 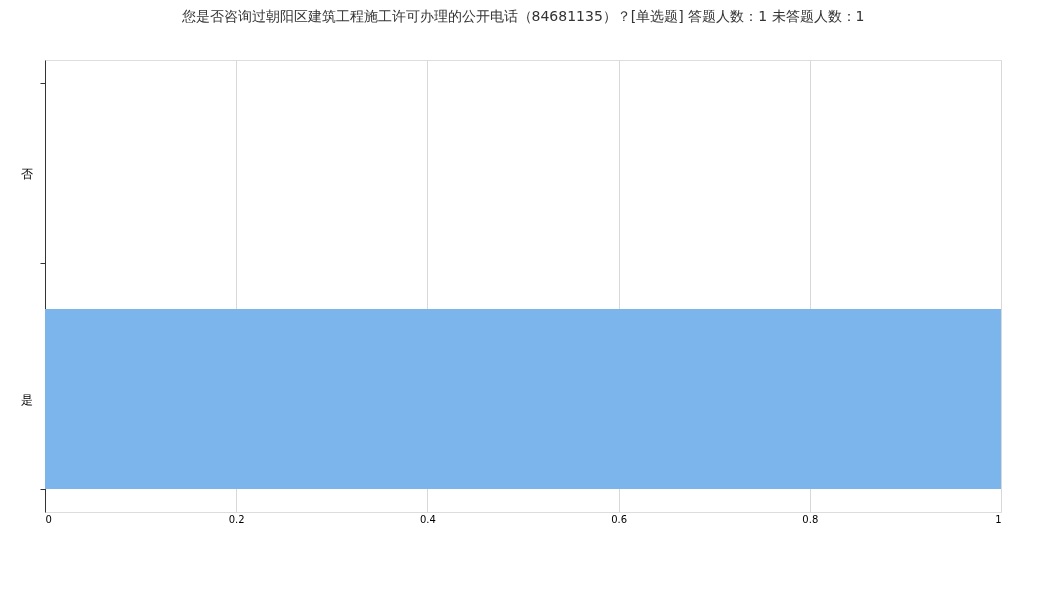 What do you see at coordinates (522, 16) in the screenshot?
I see `chart-title: 您是否咨询过朝阳区建筑工程施工许可办理的公开电话（84681135）？[单选题] 答题人数：1 未答题人数：1` at bounding box center [522, 16].